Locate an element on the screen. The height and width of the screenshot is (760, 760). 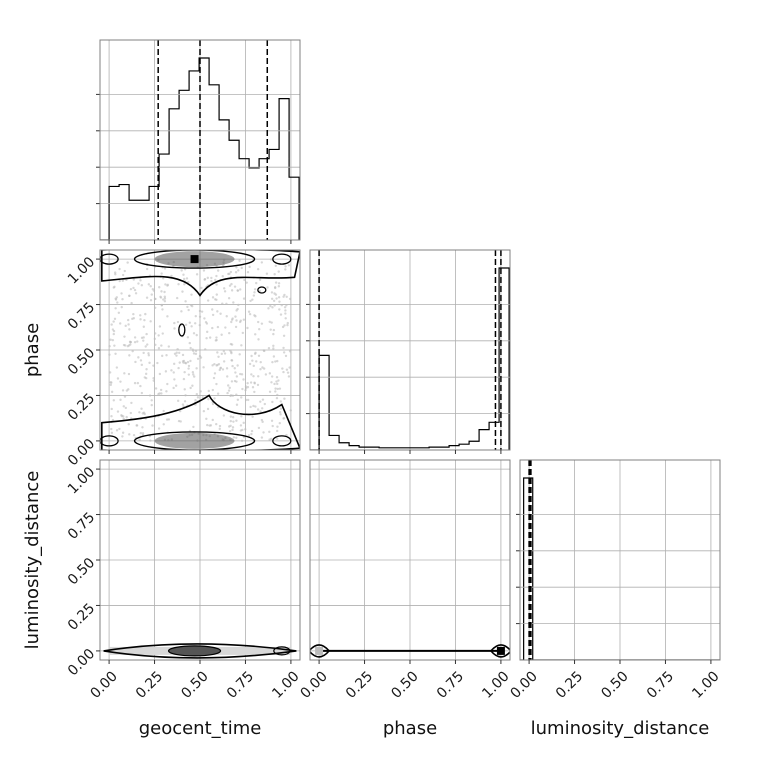
mode-marker is located at coordinates (194, 259).